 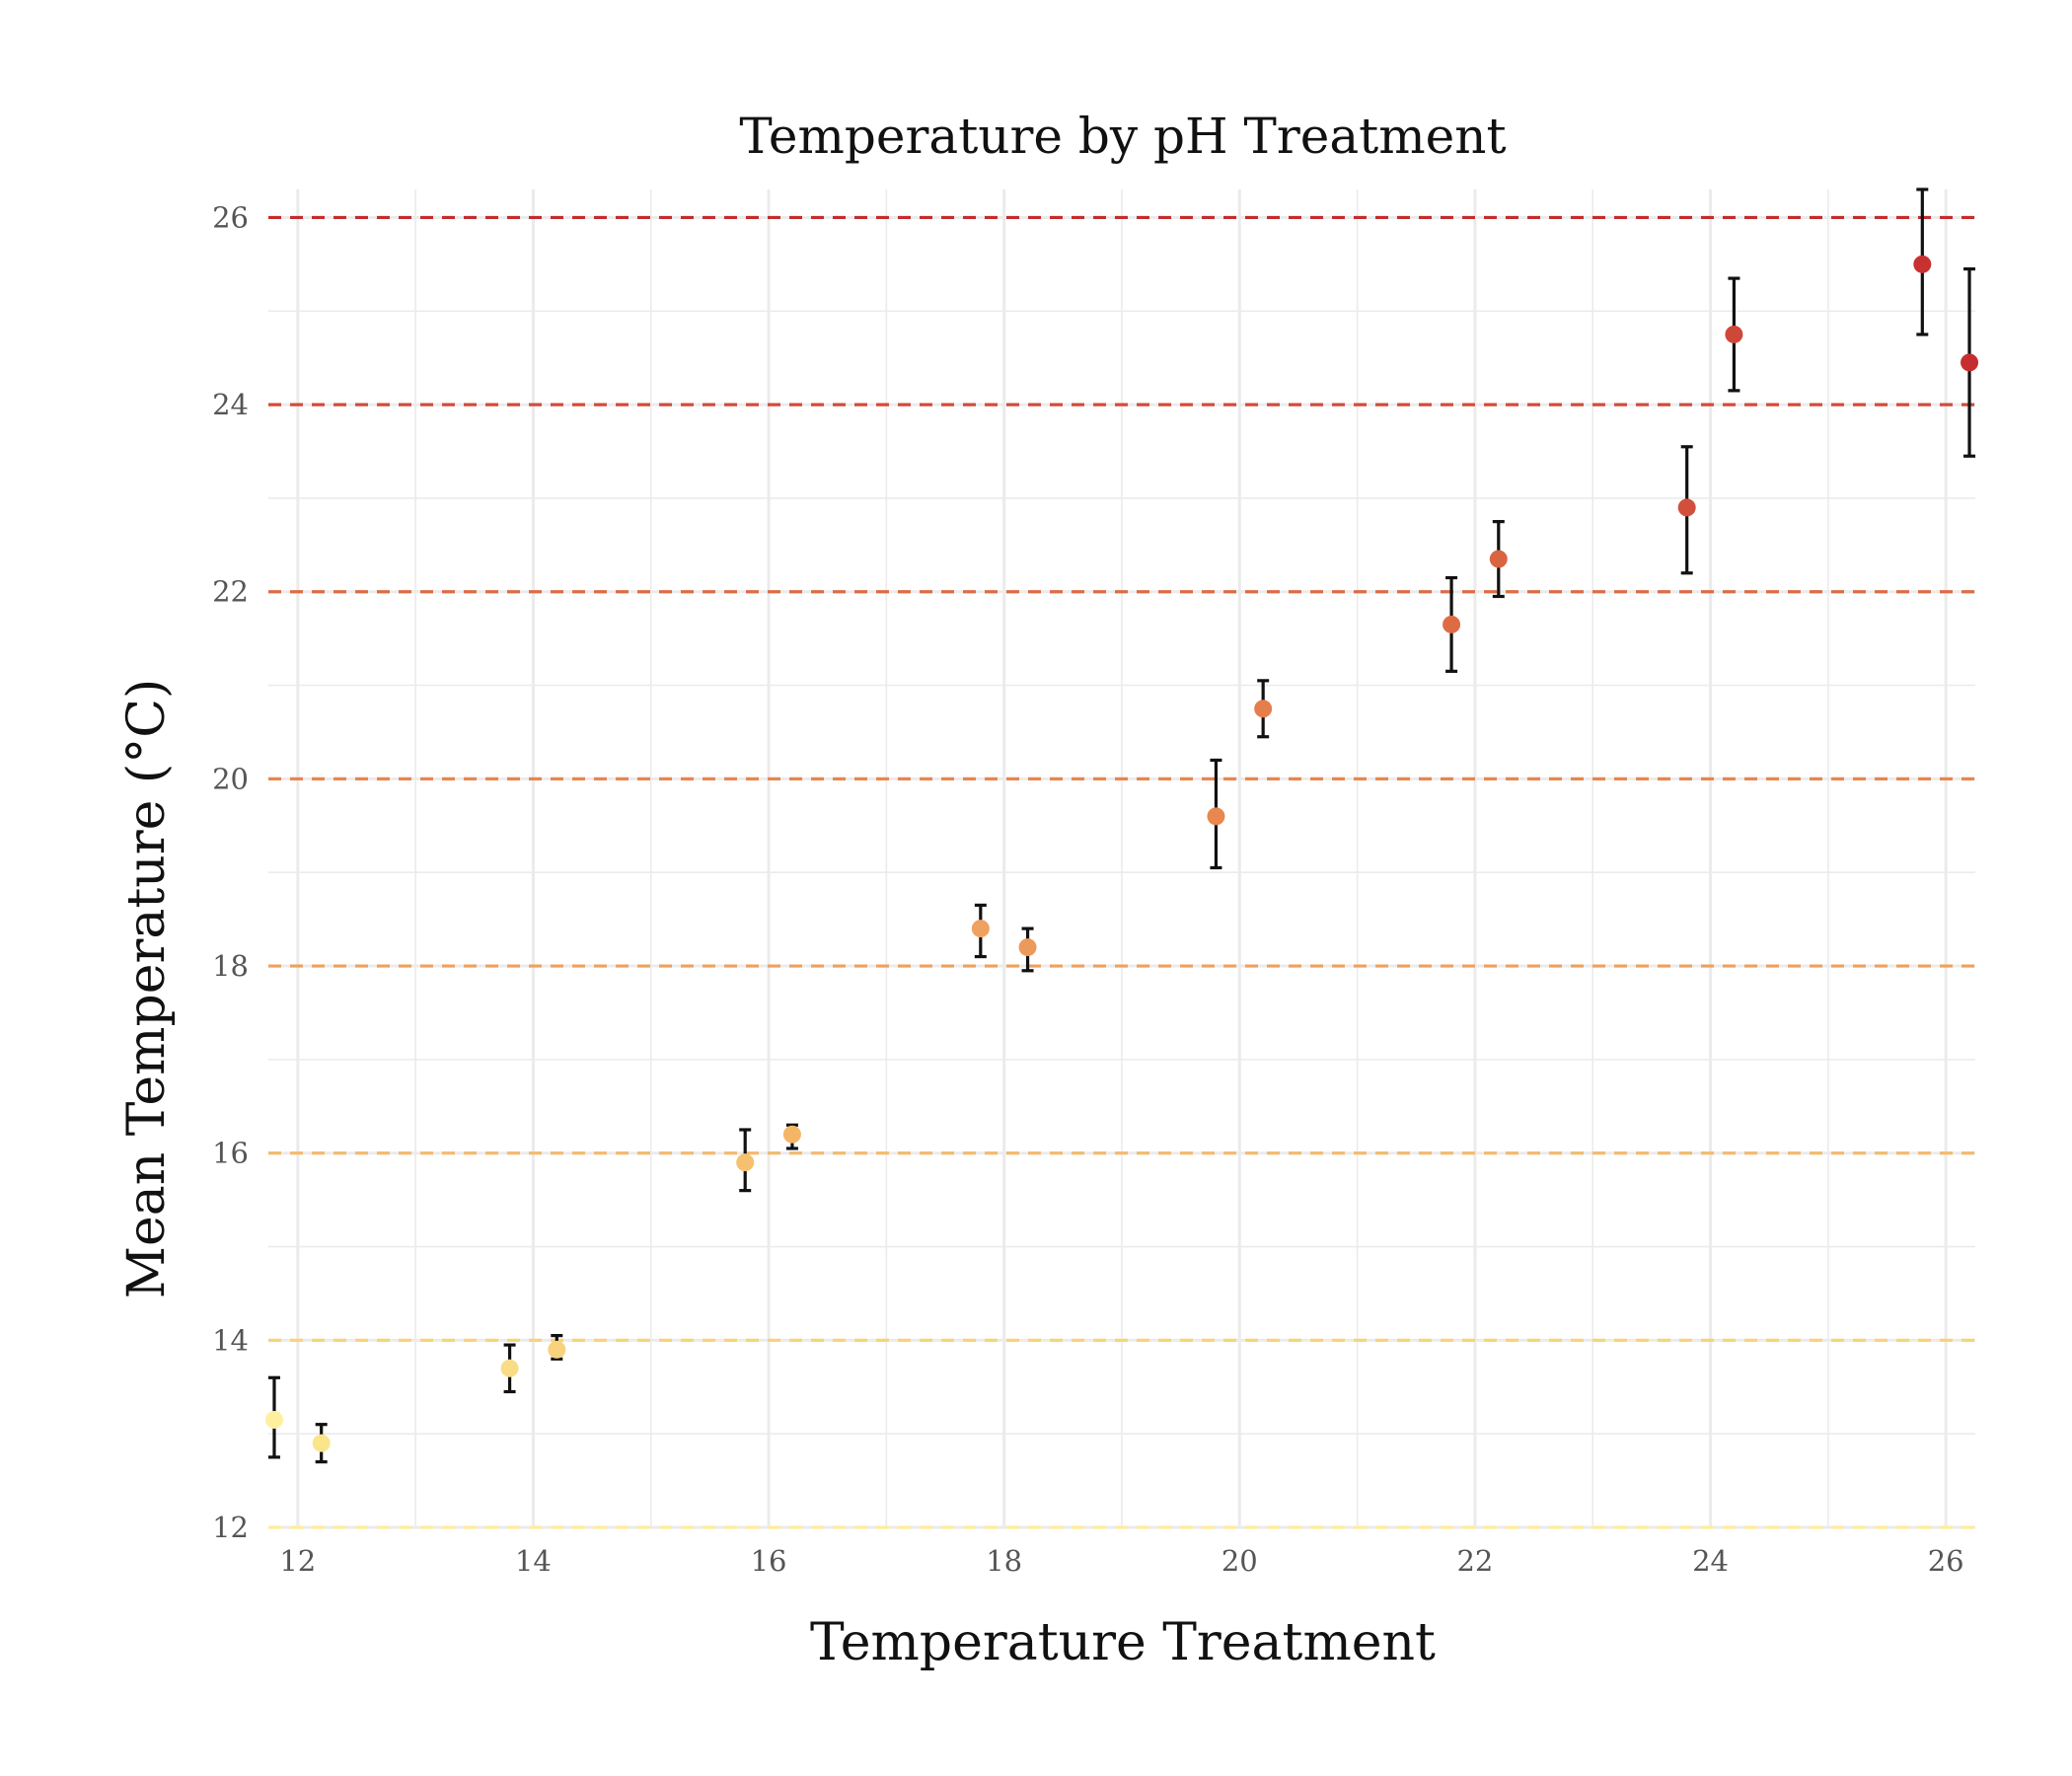 I want to click on x-axis-label: Temperature Treatment, so click(x=1123, y=1643).